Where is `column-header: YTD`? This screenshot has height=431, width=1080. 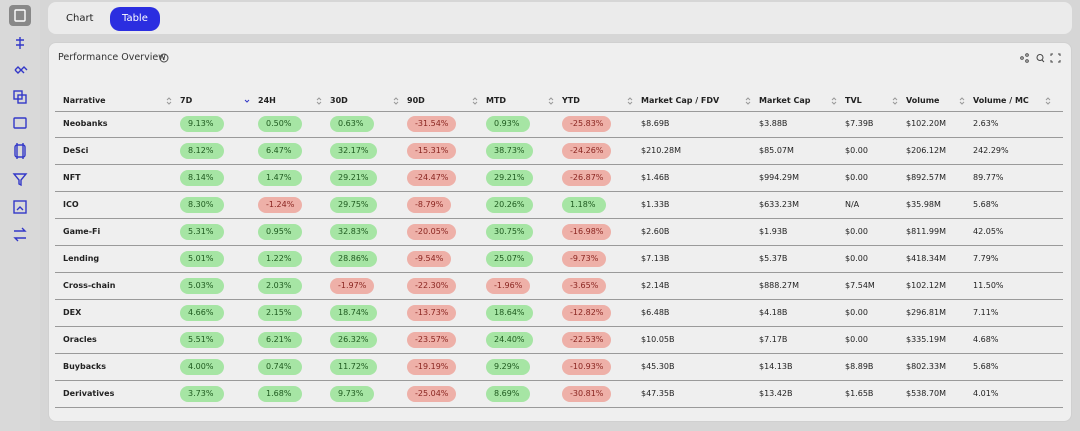
column-header: YTD is located at coordinates (571, 100).